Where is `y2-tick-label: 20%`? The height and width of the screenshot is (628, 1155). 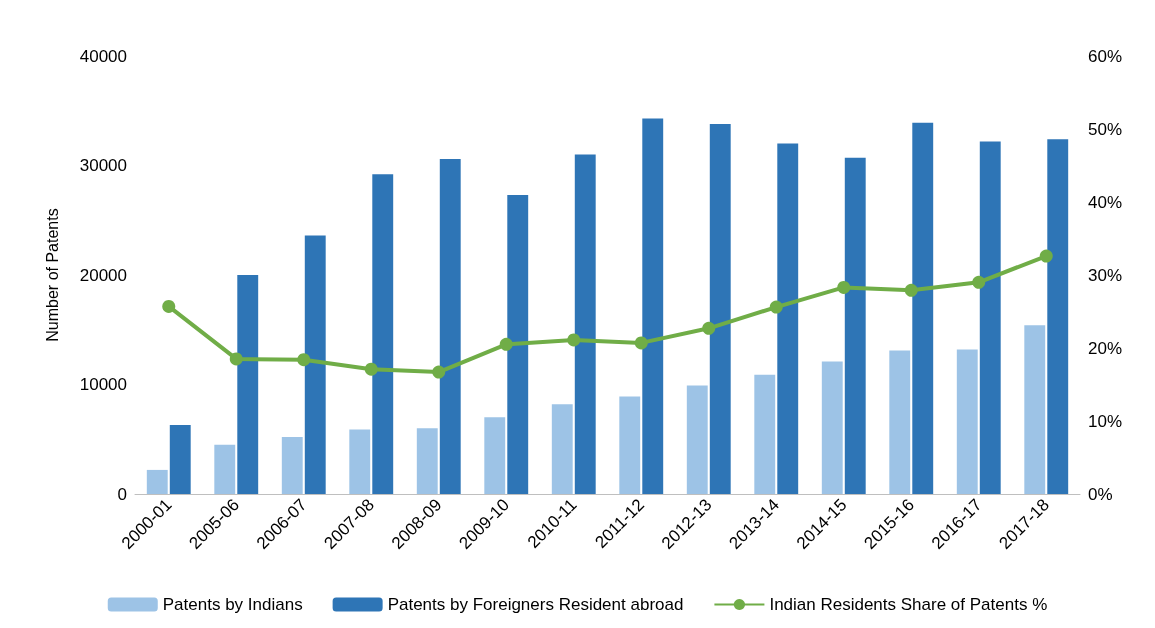
y2-tick-label: 20% is located at coordinates (1105, 348).